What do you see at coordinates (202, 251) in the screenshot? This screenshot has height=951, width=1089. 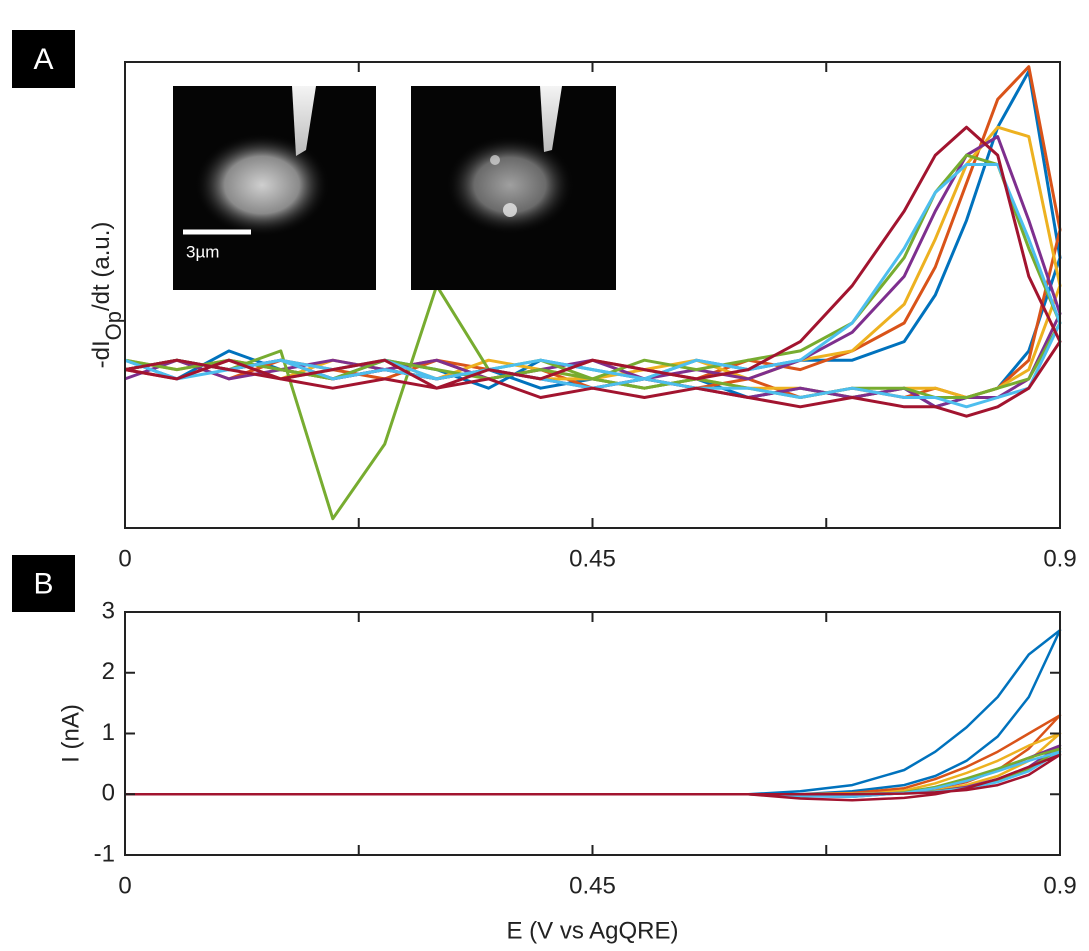 I see `scale-bar-label: 3µm` at bounding box center [202, 251].